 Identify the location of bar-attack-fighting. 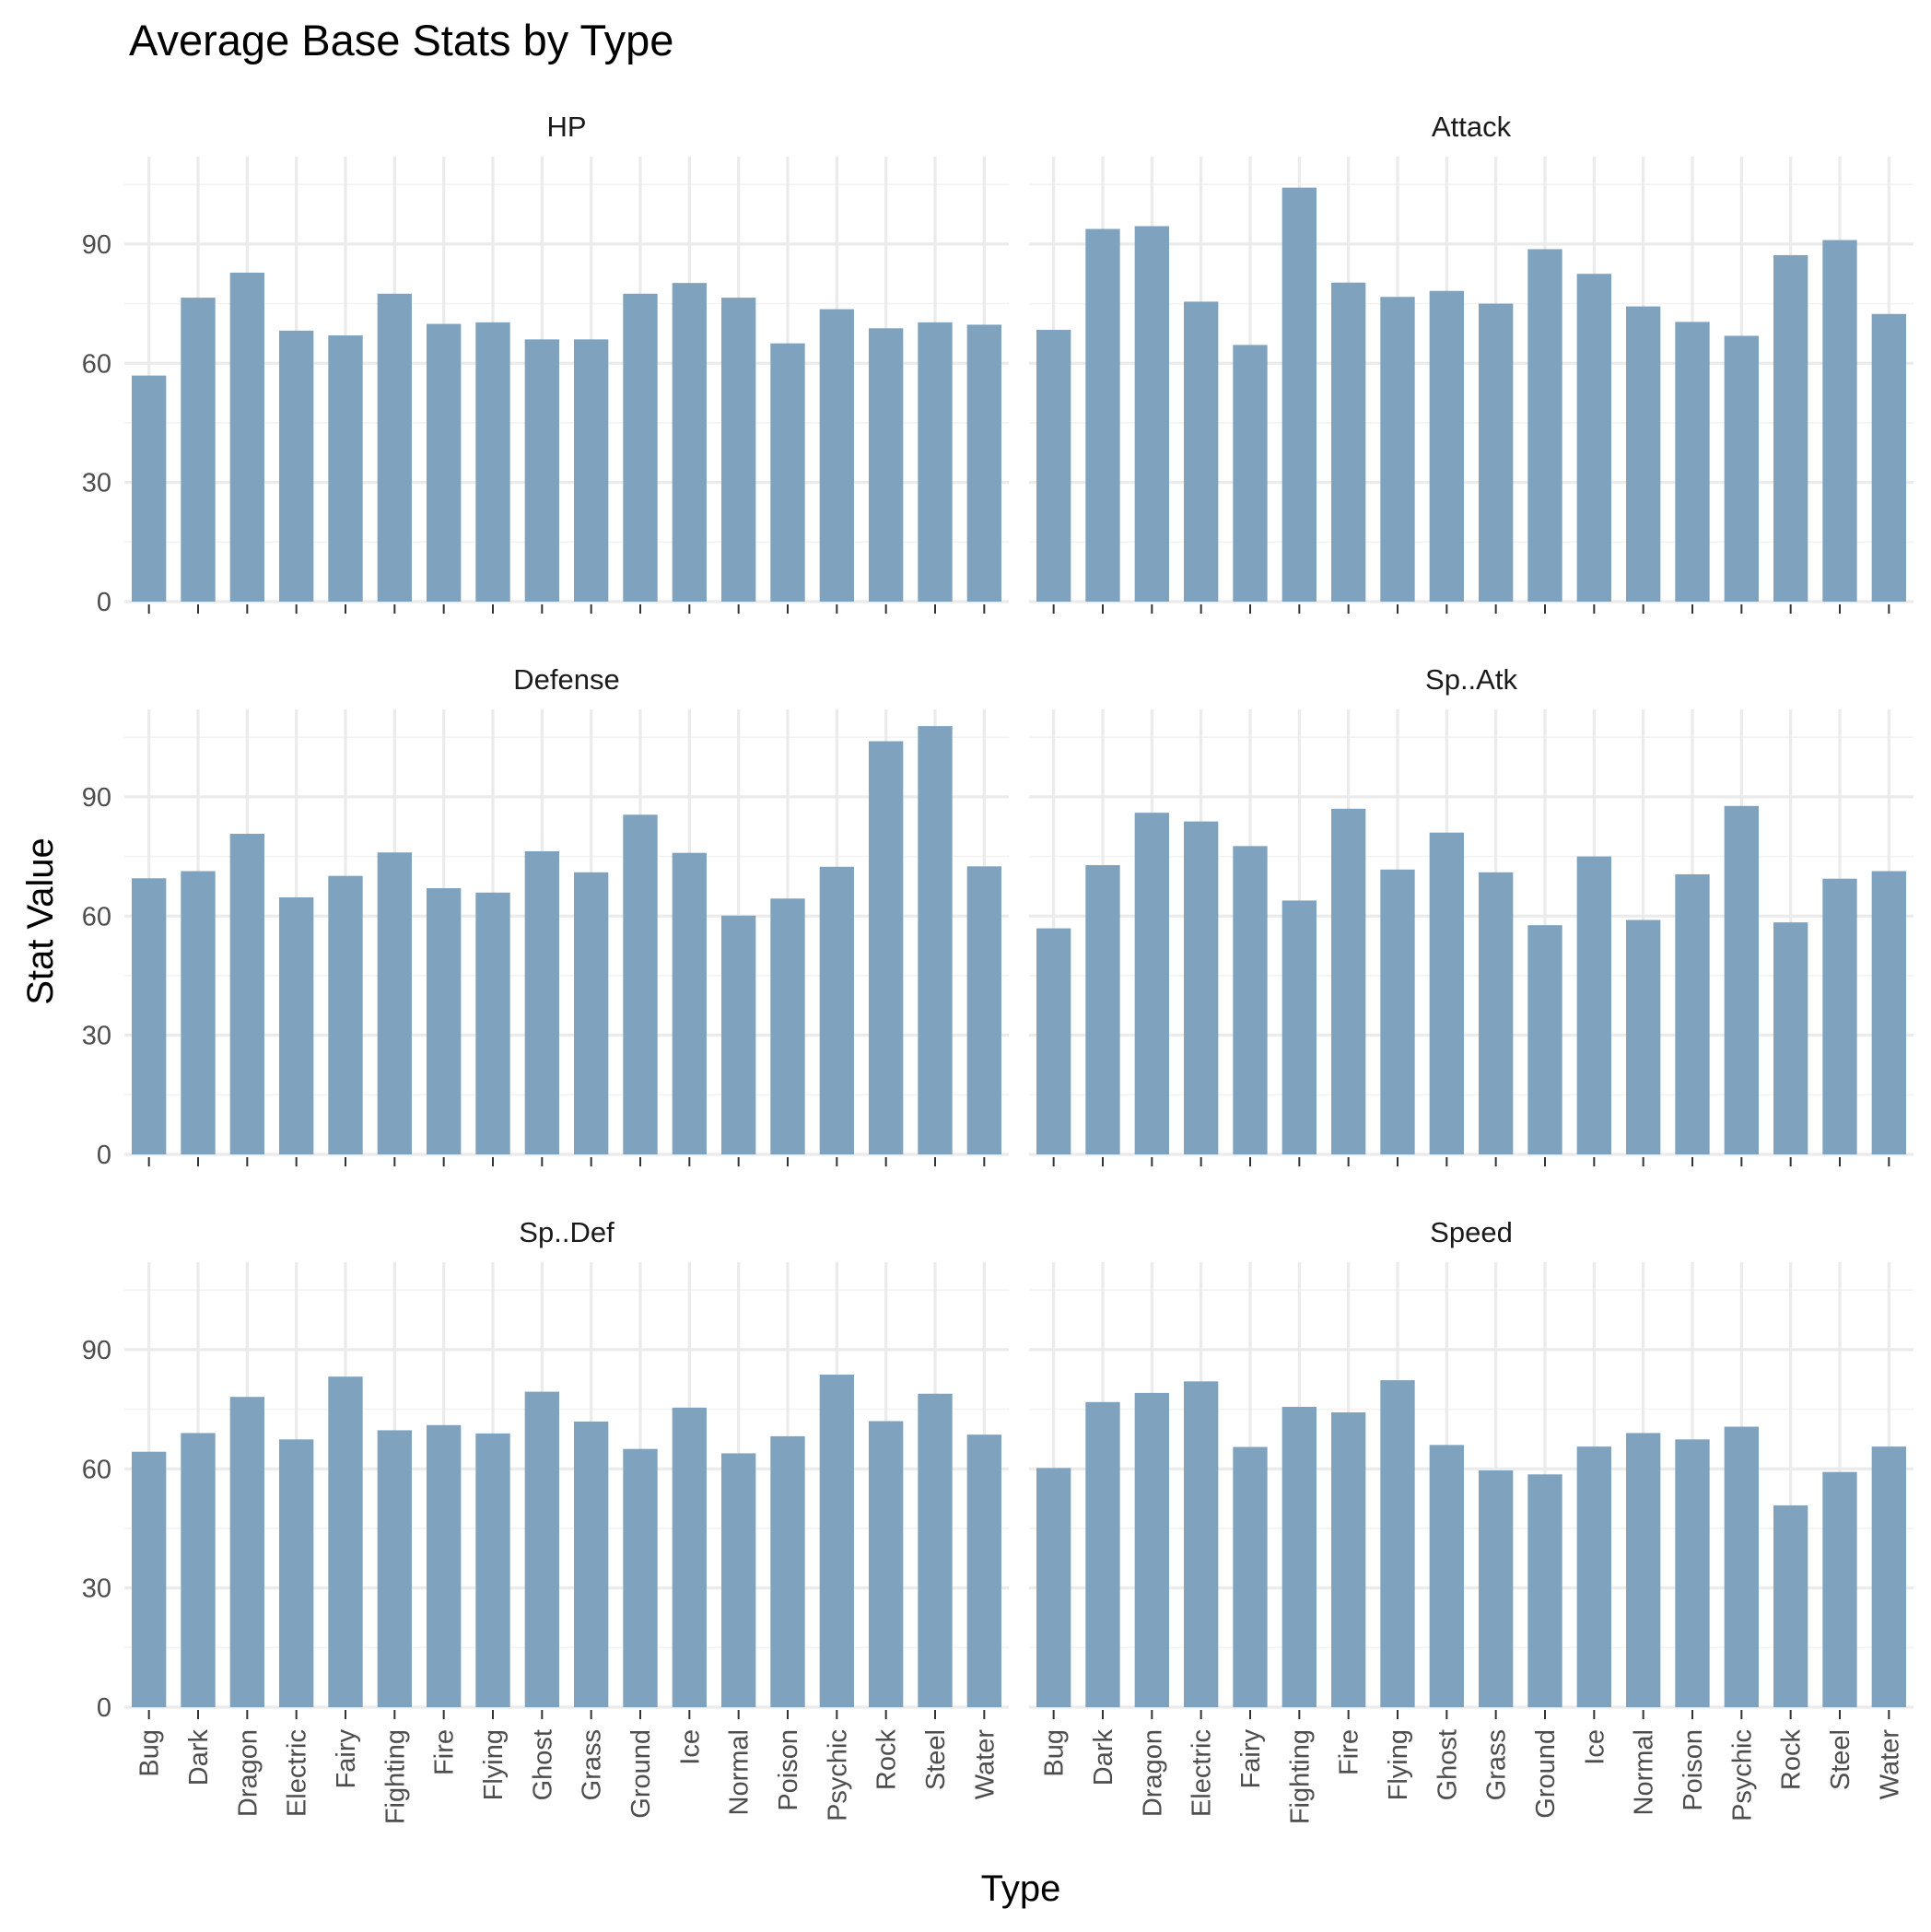
(1299, 395).